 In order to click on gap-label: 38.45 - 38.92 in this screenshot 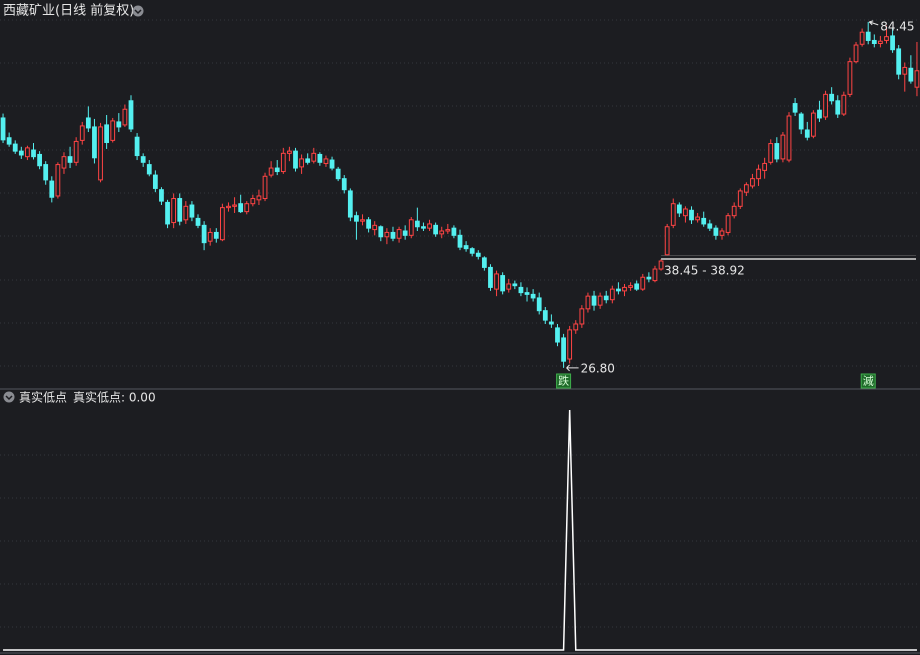, I will do `click(704, 271)`.